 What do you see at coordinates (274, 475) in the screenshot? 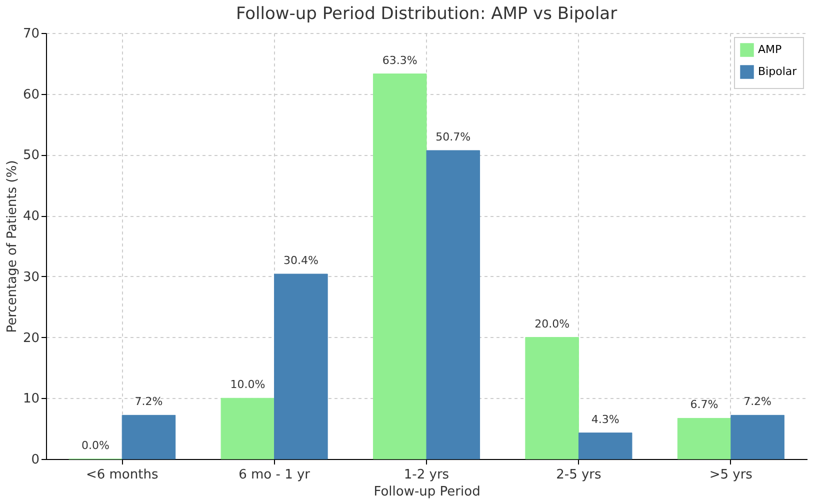
I see `x-tick-label: 6 mo - 1 yr` at bounding box center [274, 475].